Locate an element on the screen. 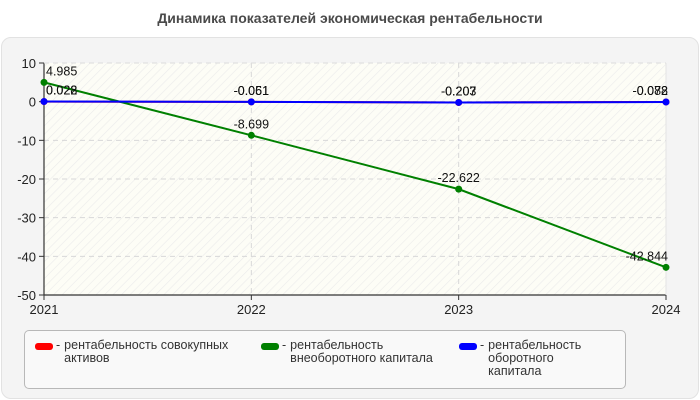  data-label: -0.051 is located at coordinates (251, 91).